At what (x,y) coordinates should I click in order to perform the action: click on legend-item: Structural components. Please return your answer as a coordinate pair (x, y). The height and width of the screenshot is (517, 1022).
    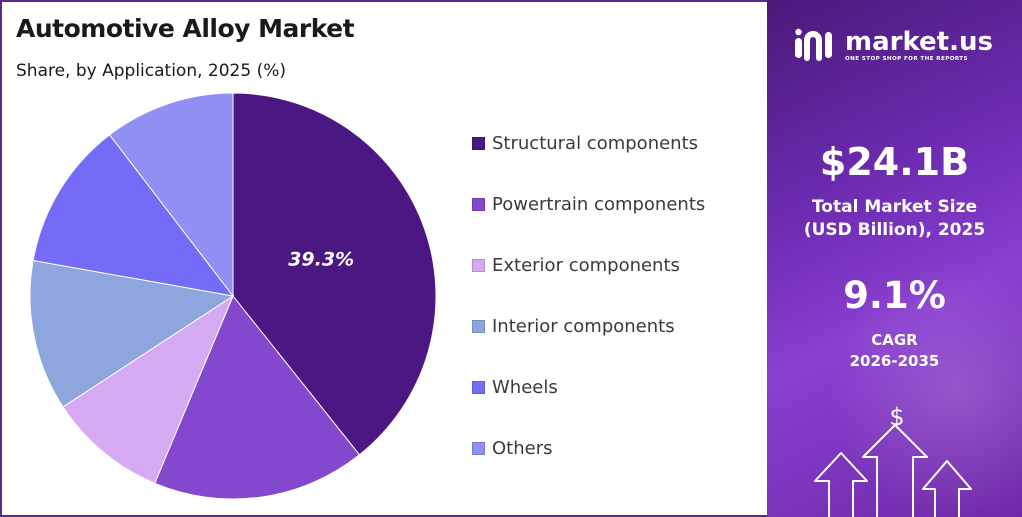
    Looking at the image, I should click on (585, 143).